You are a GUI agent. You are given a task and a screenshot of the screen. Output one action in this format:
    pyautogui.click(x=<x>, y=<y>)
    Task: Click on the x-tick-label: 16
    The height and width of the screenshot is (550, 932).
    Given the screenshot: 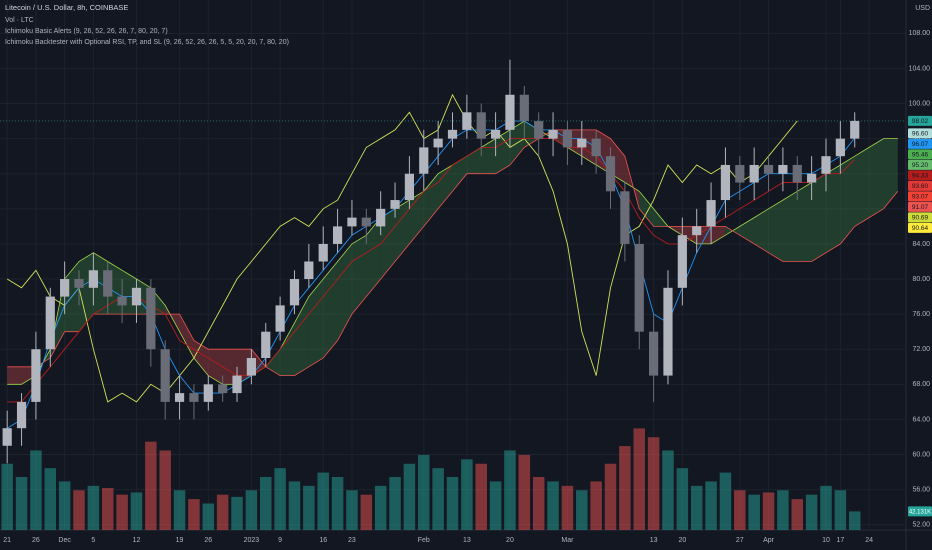 What is the action you would take?
    pyautogui.click(x=323, y=540)
    